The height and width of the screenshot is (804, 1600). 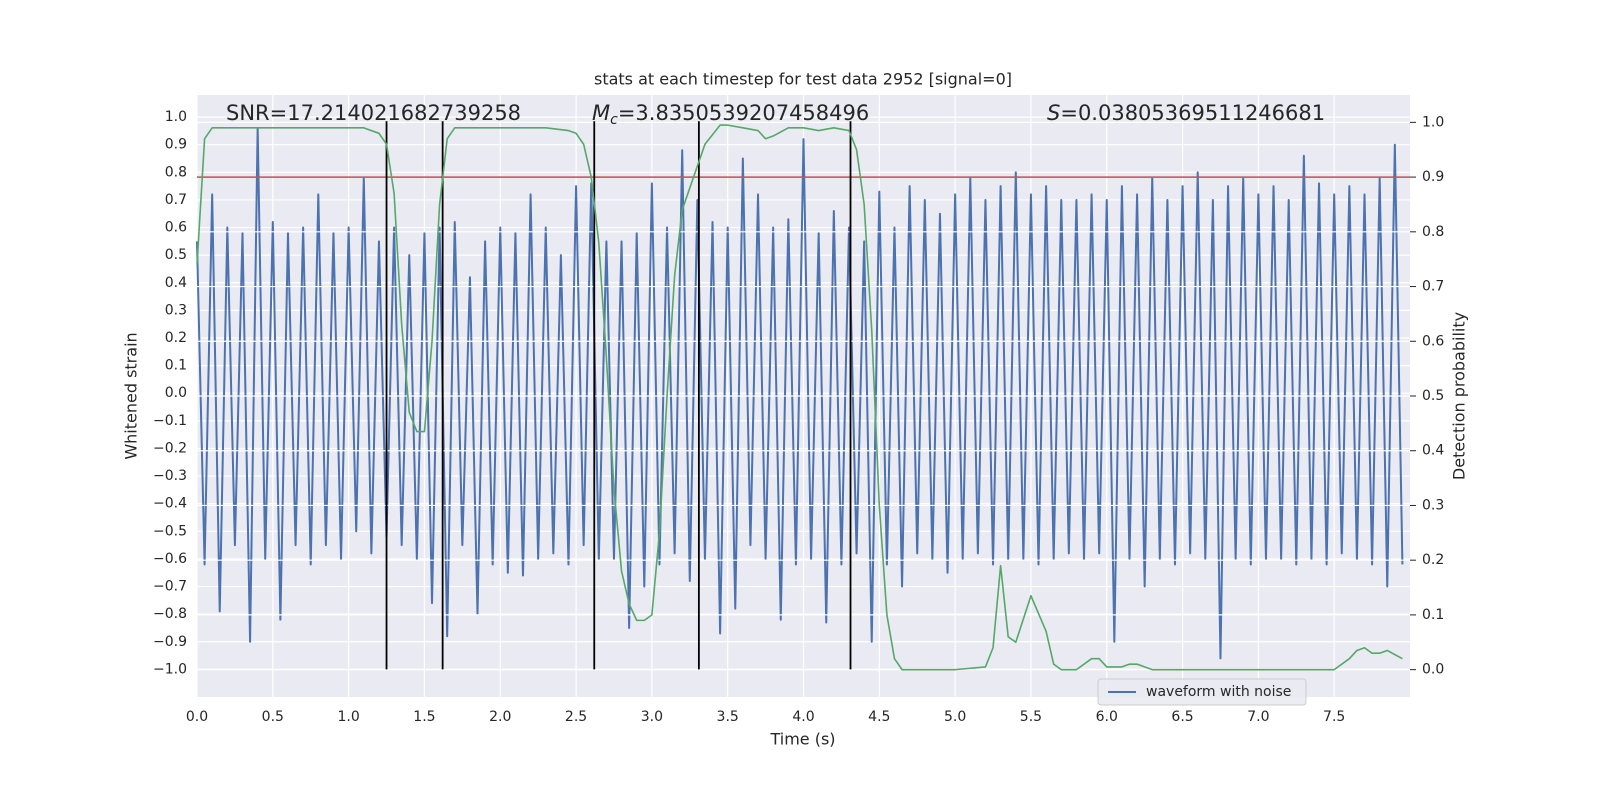 What do you see at coordinates (1182, 717) in the screenshot?
I see `x-tick-label: 6.5` at bounding box center [1182, 717].